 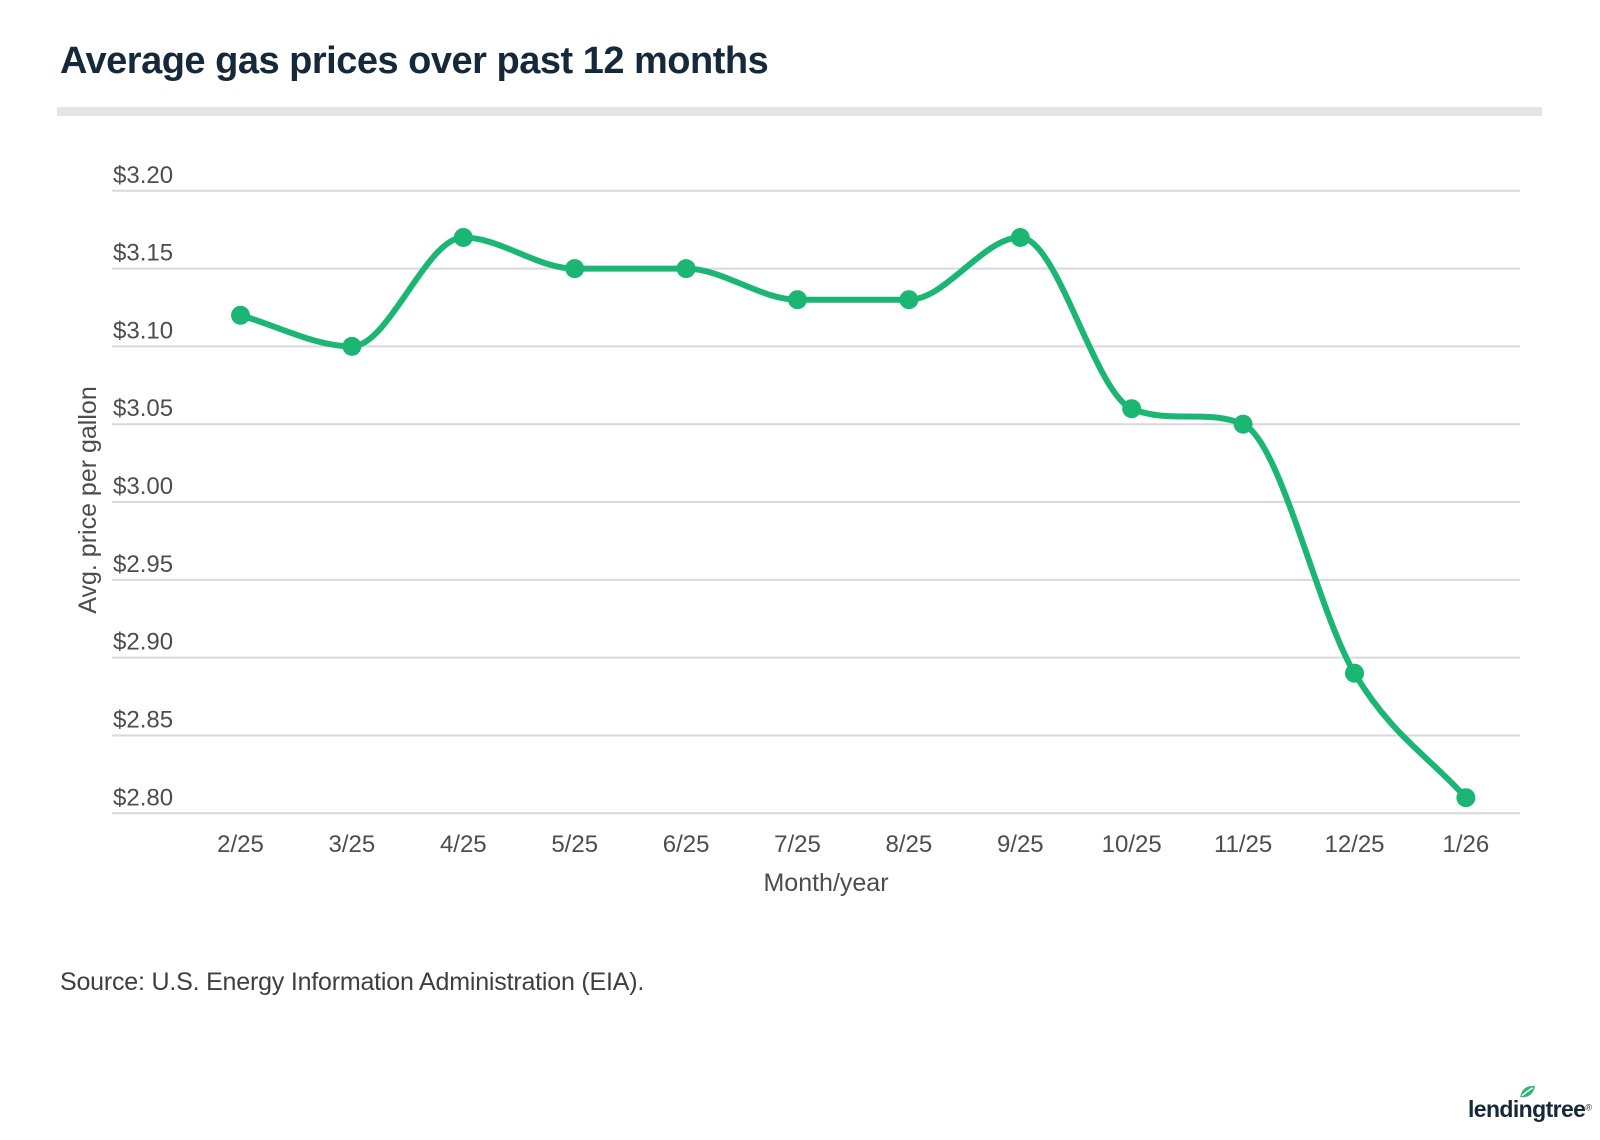 I want to click on y-tick-label: $3.15, so click(x=143, y=253).